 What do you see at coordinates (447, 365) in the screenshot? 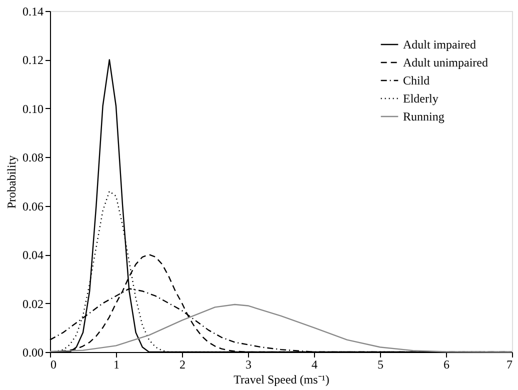
I see `x-tick-label: 6` at bounding box center [447, 365].